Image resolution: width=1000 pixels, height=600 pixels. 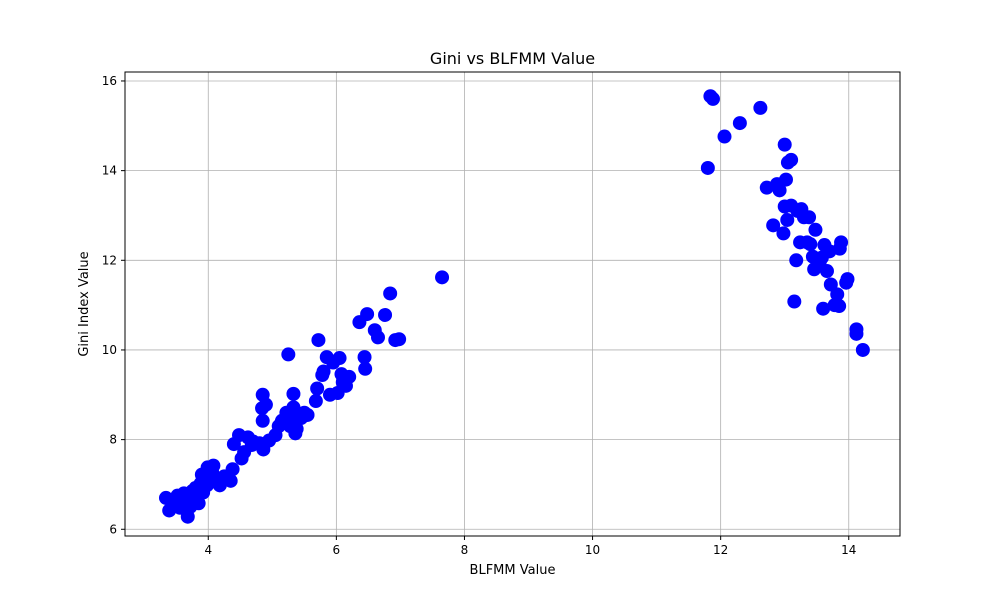 What do you see at coordinates (337, 550) in the screenshot?
I see `x-tick-label: 6` at bounding box center [337, 550].